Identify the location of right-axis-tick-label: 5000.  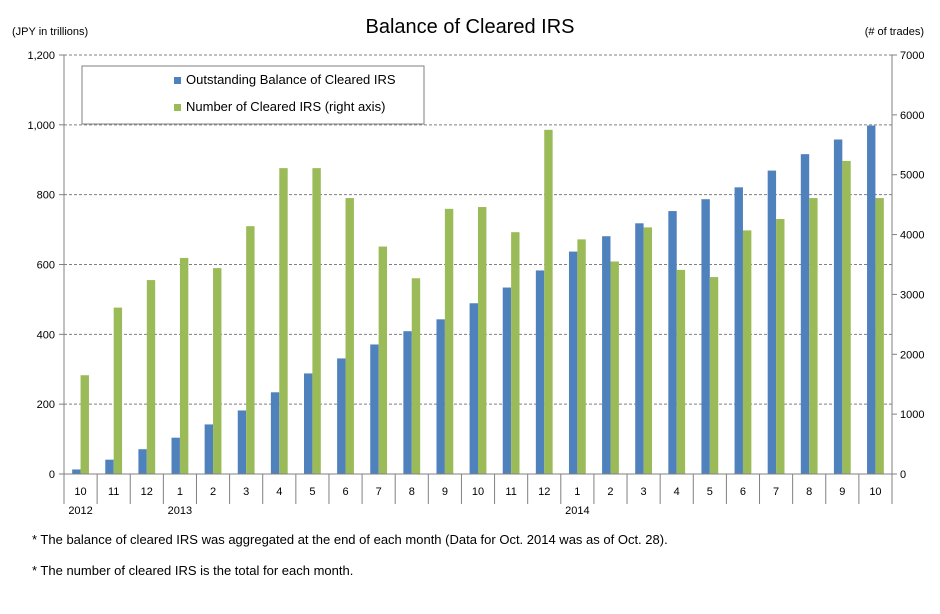
(912, 176).